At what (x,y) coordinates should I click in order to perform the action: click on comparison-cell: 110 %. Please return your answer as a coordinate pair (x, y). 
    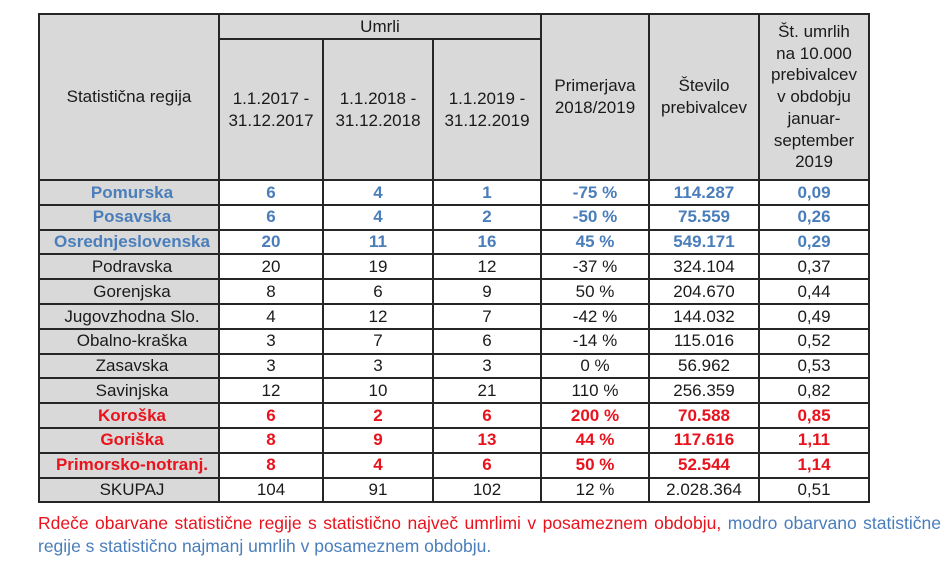
    Looking at the image, I should click on (595, 391).